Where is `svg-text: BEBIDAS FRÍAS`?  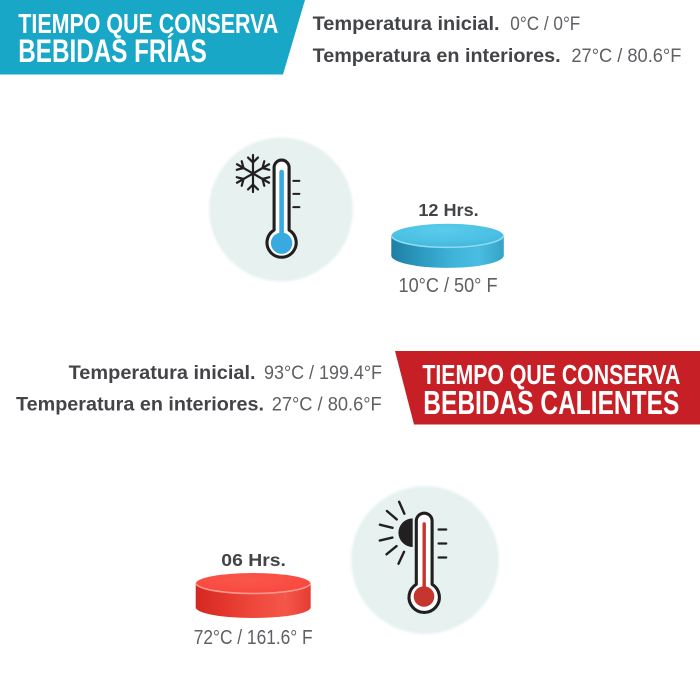
svg-text: BEBIDAS FRÍAS is located at coordinates (112, 50).